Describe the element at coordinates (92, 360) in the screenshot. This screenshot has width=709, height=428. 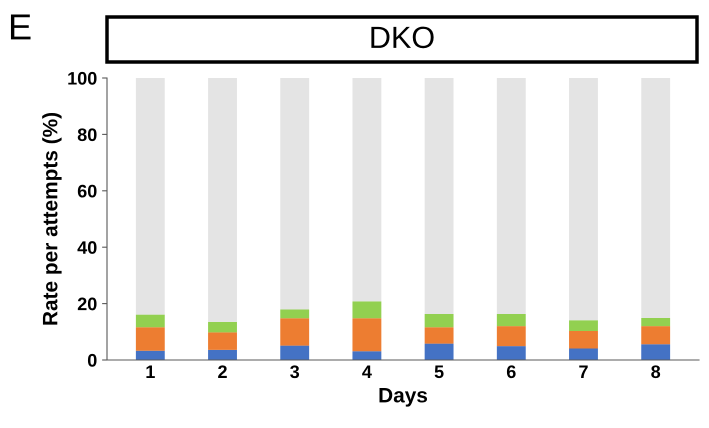
I see `y-tick-label: 0` at that location.